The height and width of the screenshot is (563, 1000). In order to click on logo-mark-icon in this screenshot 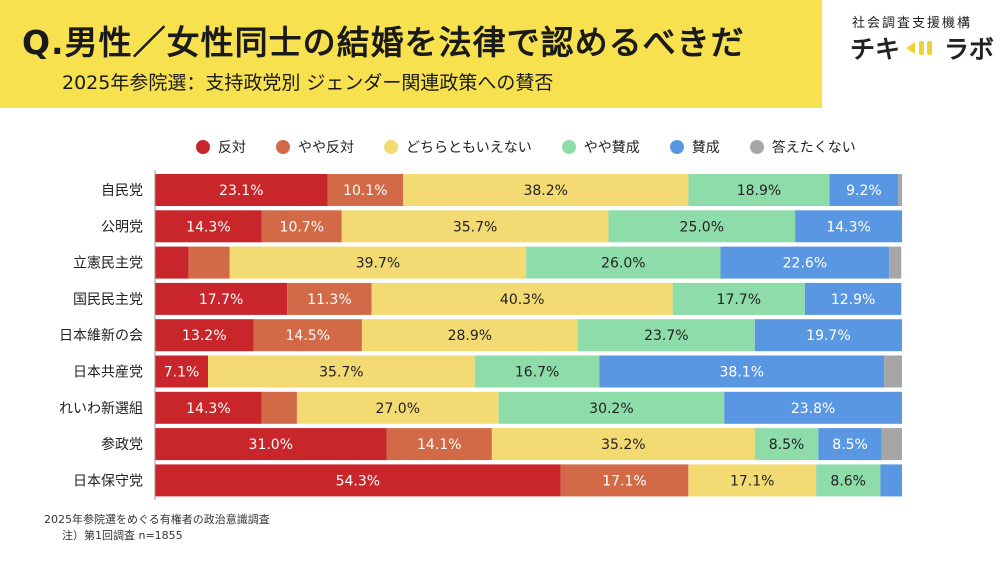, I will do `click(922, 48)`.